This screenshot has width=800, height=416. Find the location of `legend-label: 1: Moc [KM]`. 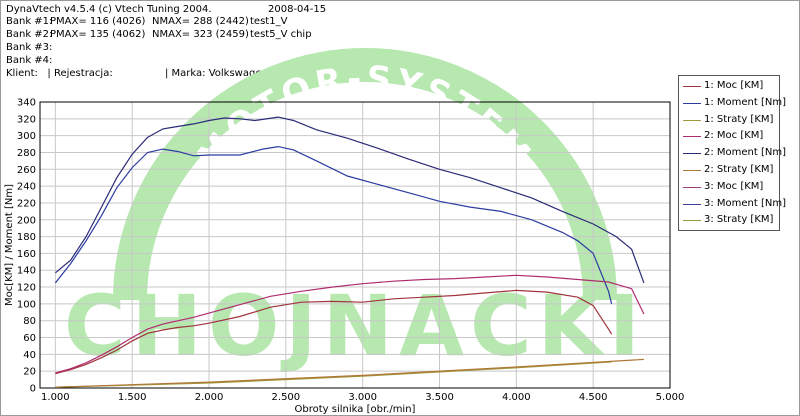

legend-label: 1: Moc [KM] is located at coordinates (734, 85).